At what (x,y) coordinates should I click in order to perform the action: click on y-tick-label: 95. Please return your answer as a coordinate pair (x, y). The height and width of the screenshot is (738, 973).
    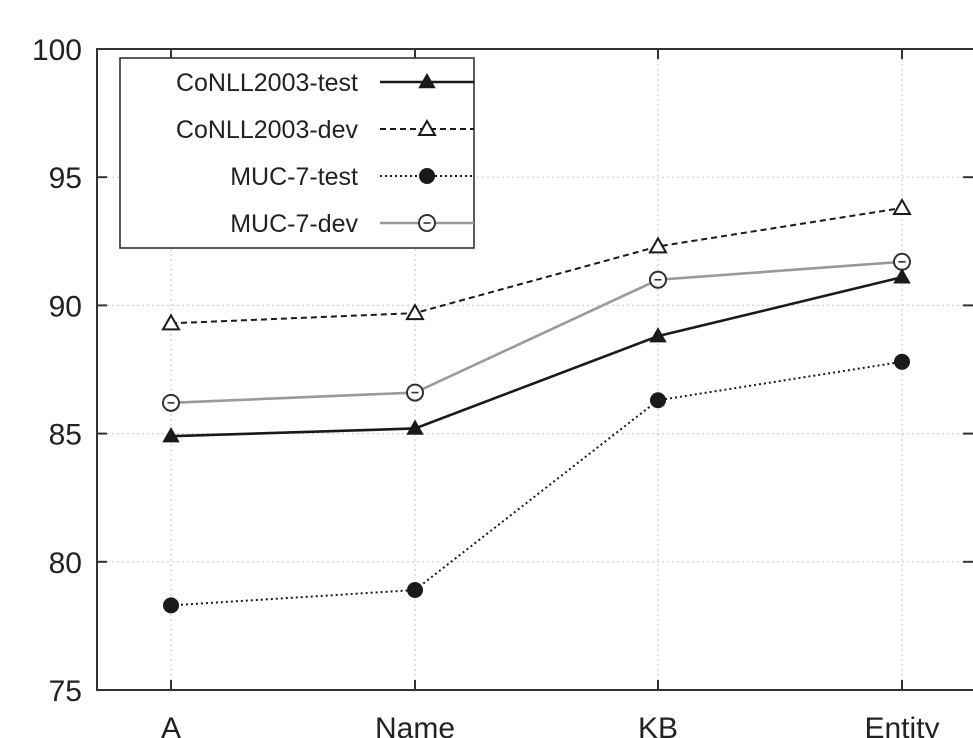
    Looking at the image, I should click on (65, 178).